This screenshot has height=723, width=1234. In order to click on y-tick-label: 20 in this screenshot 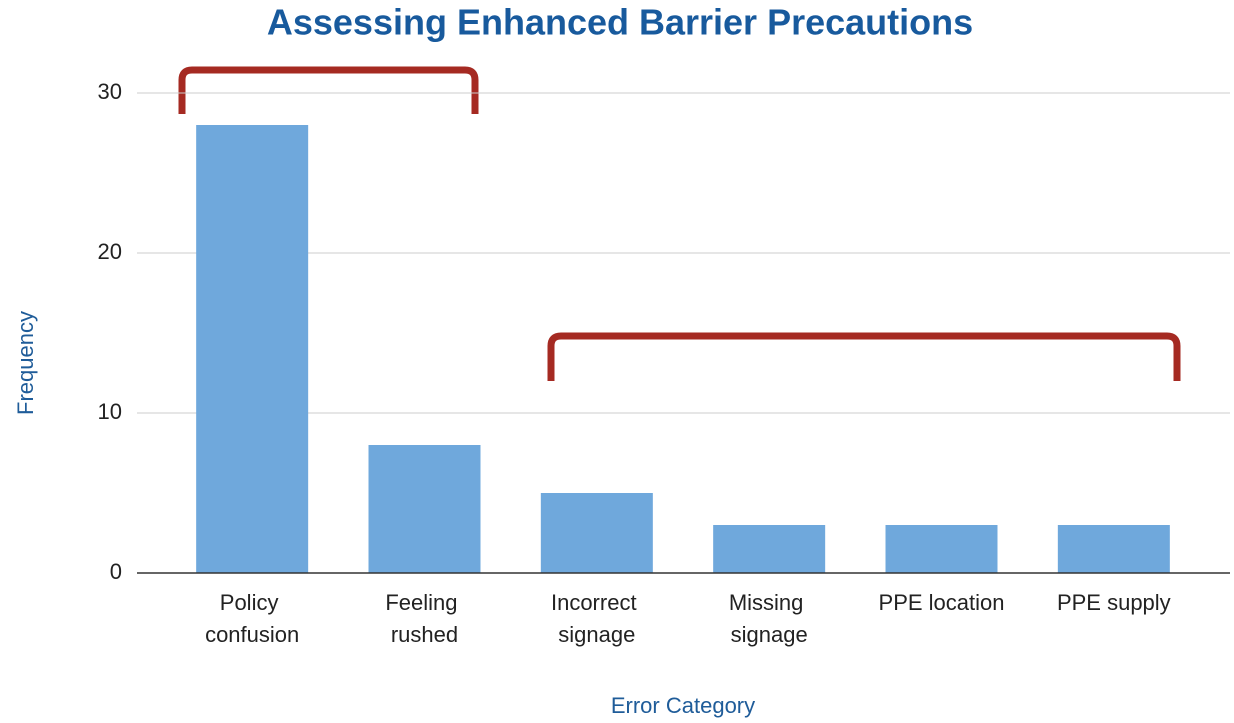, I will do `click(110, 251)`.